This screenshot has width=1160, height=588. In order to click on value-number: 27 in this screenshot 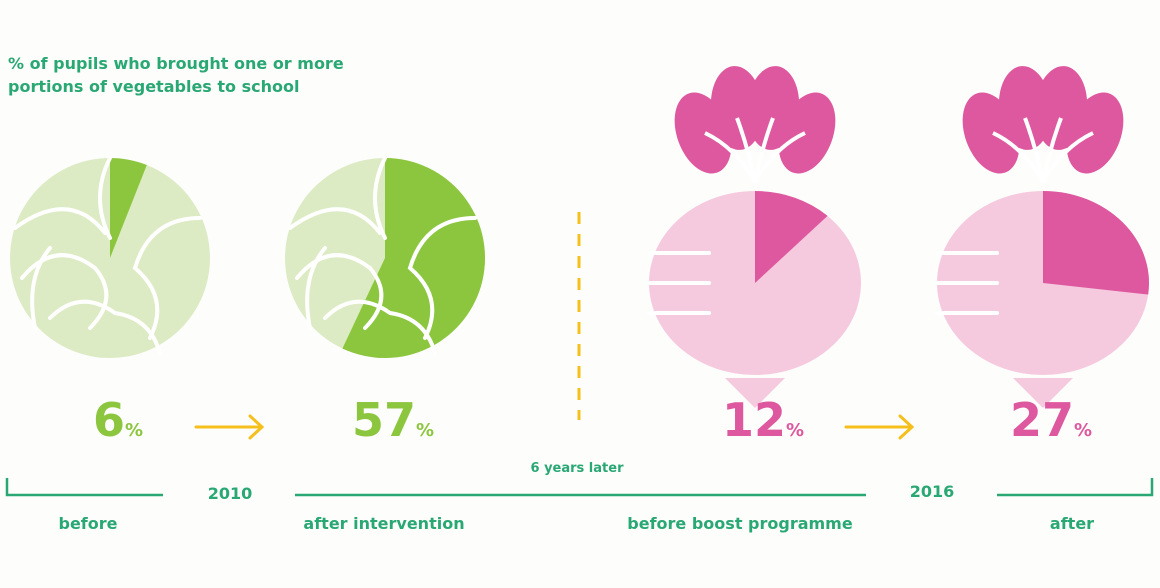, I will do `click(1042, 420)`.